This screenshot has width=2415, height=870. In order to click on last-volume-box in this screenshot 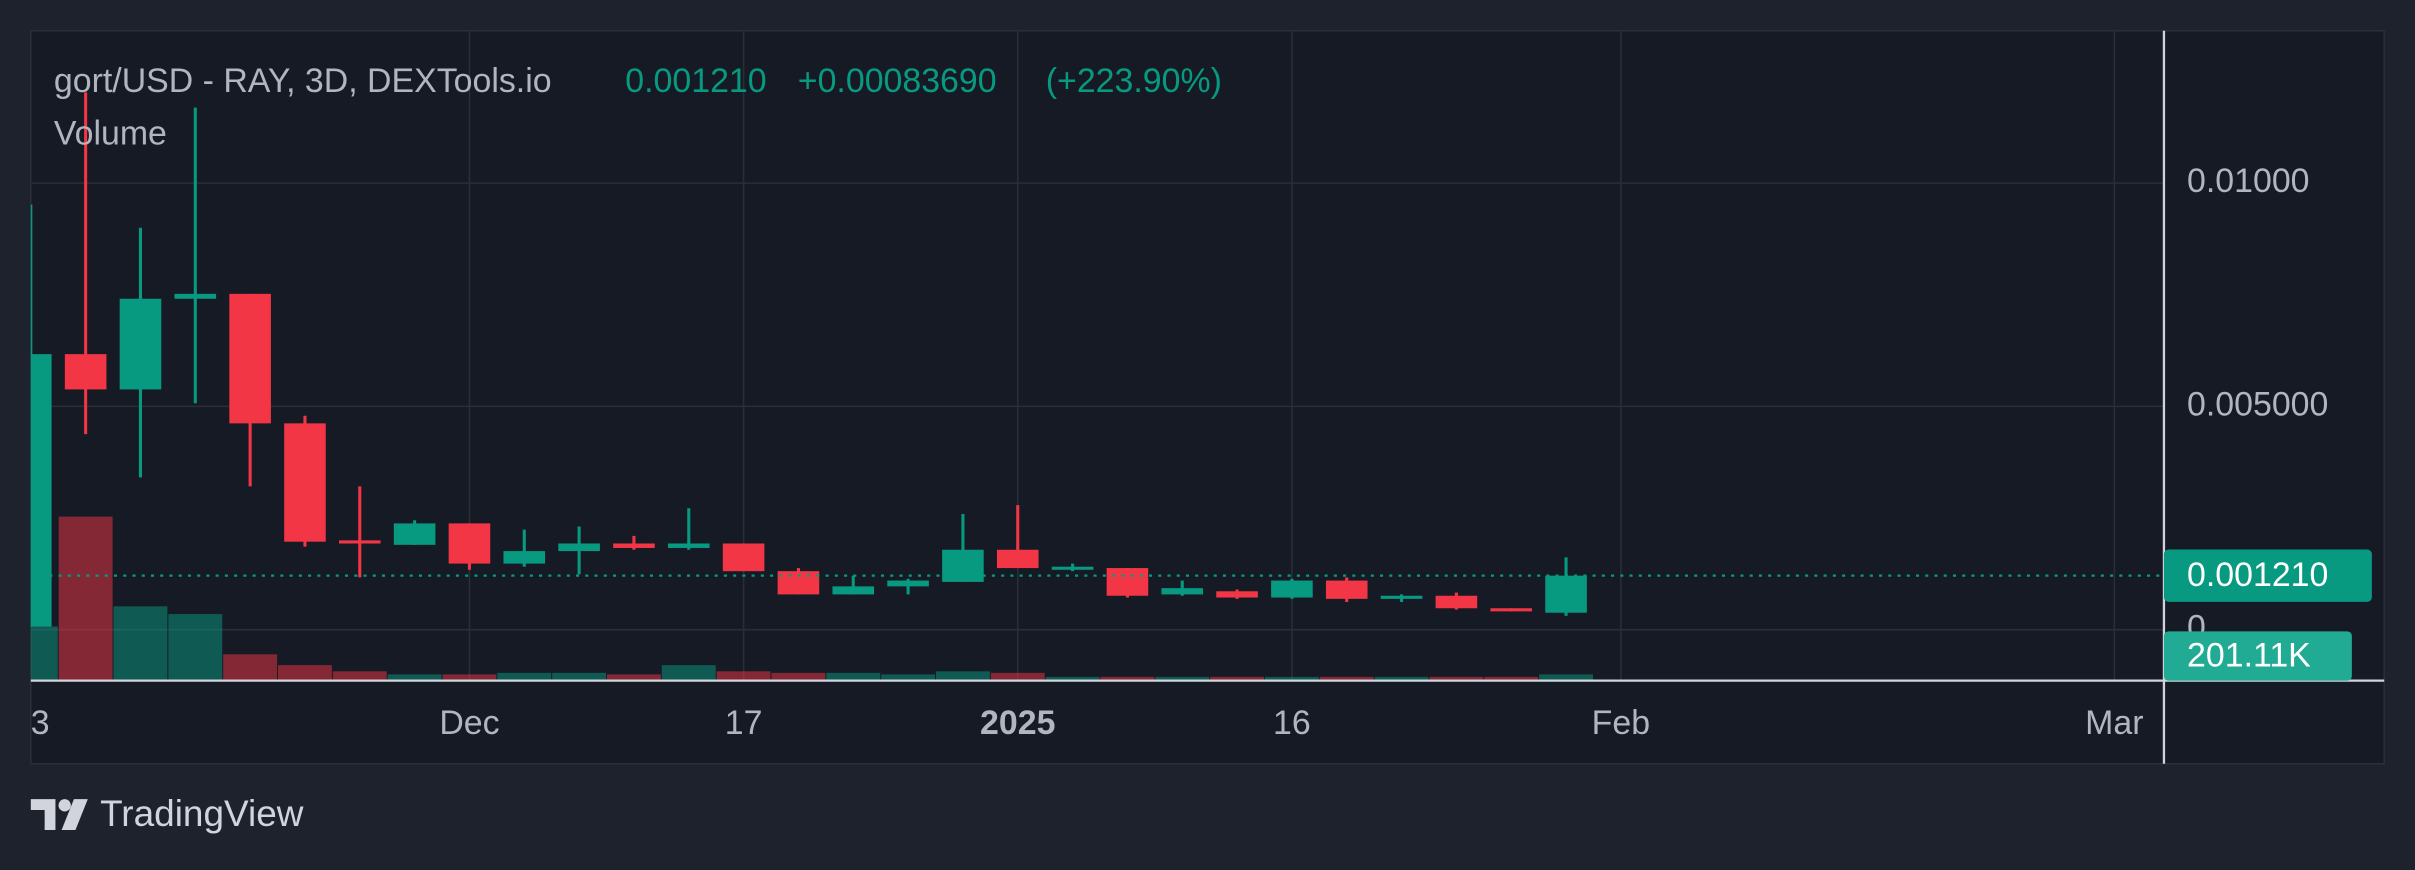, I will do `click(2257, 656)`.